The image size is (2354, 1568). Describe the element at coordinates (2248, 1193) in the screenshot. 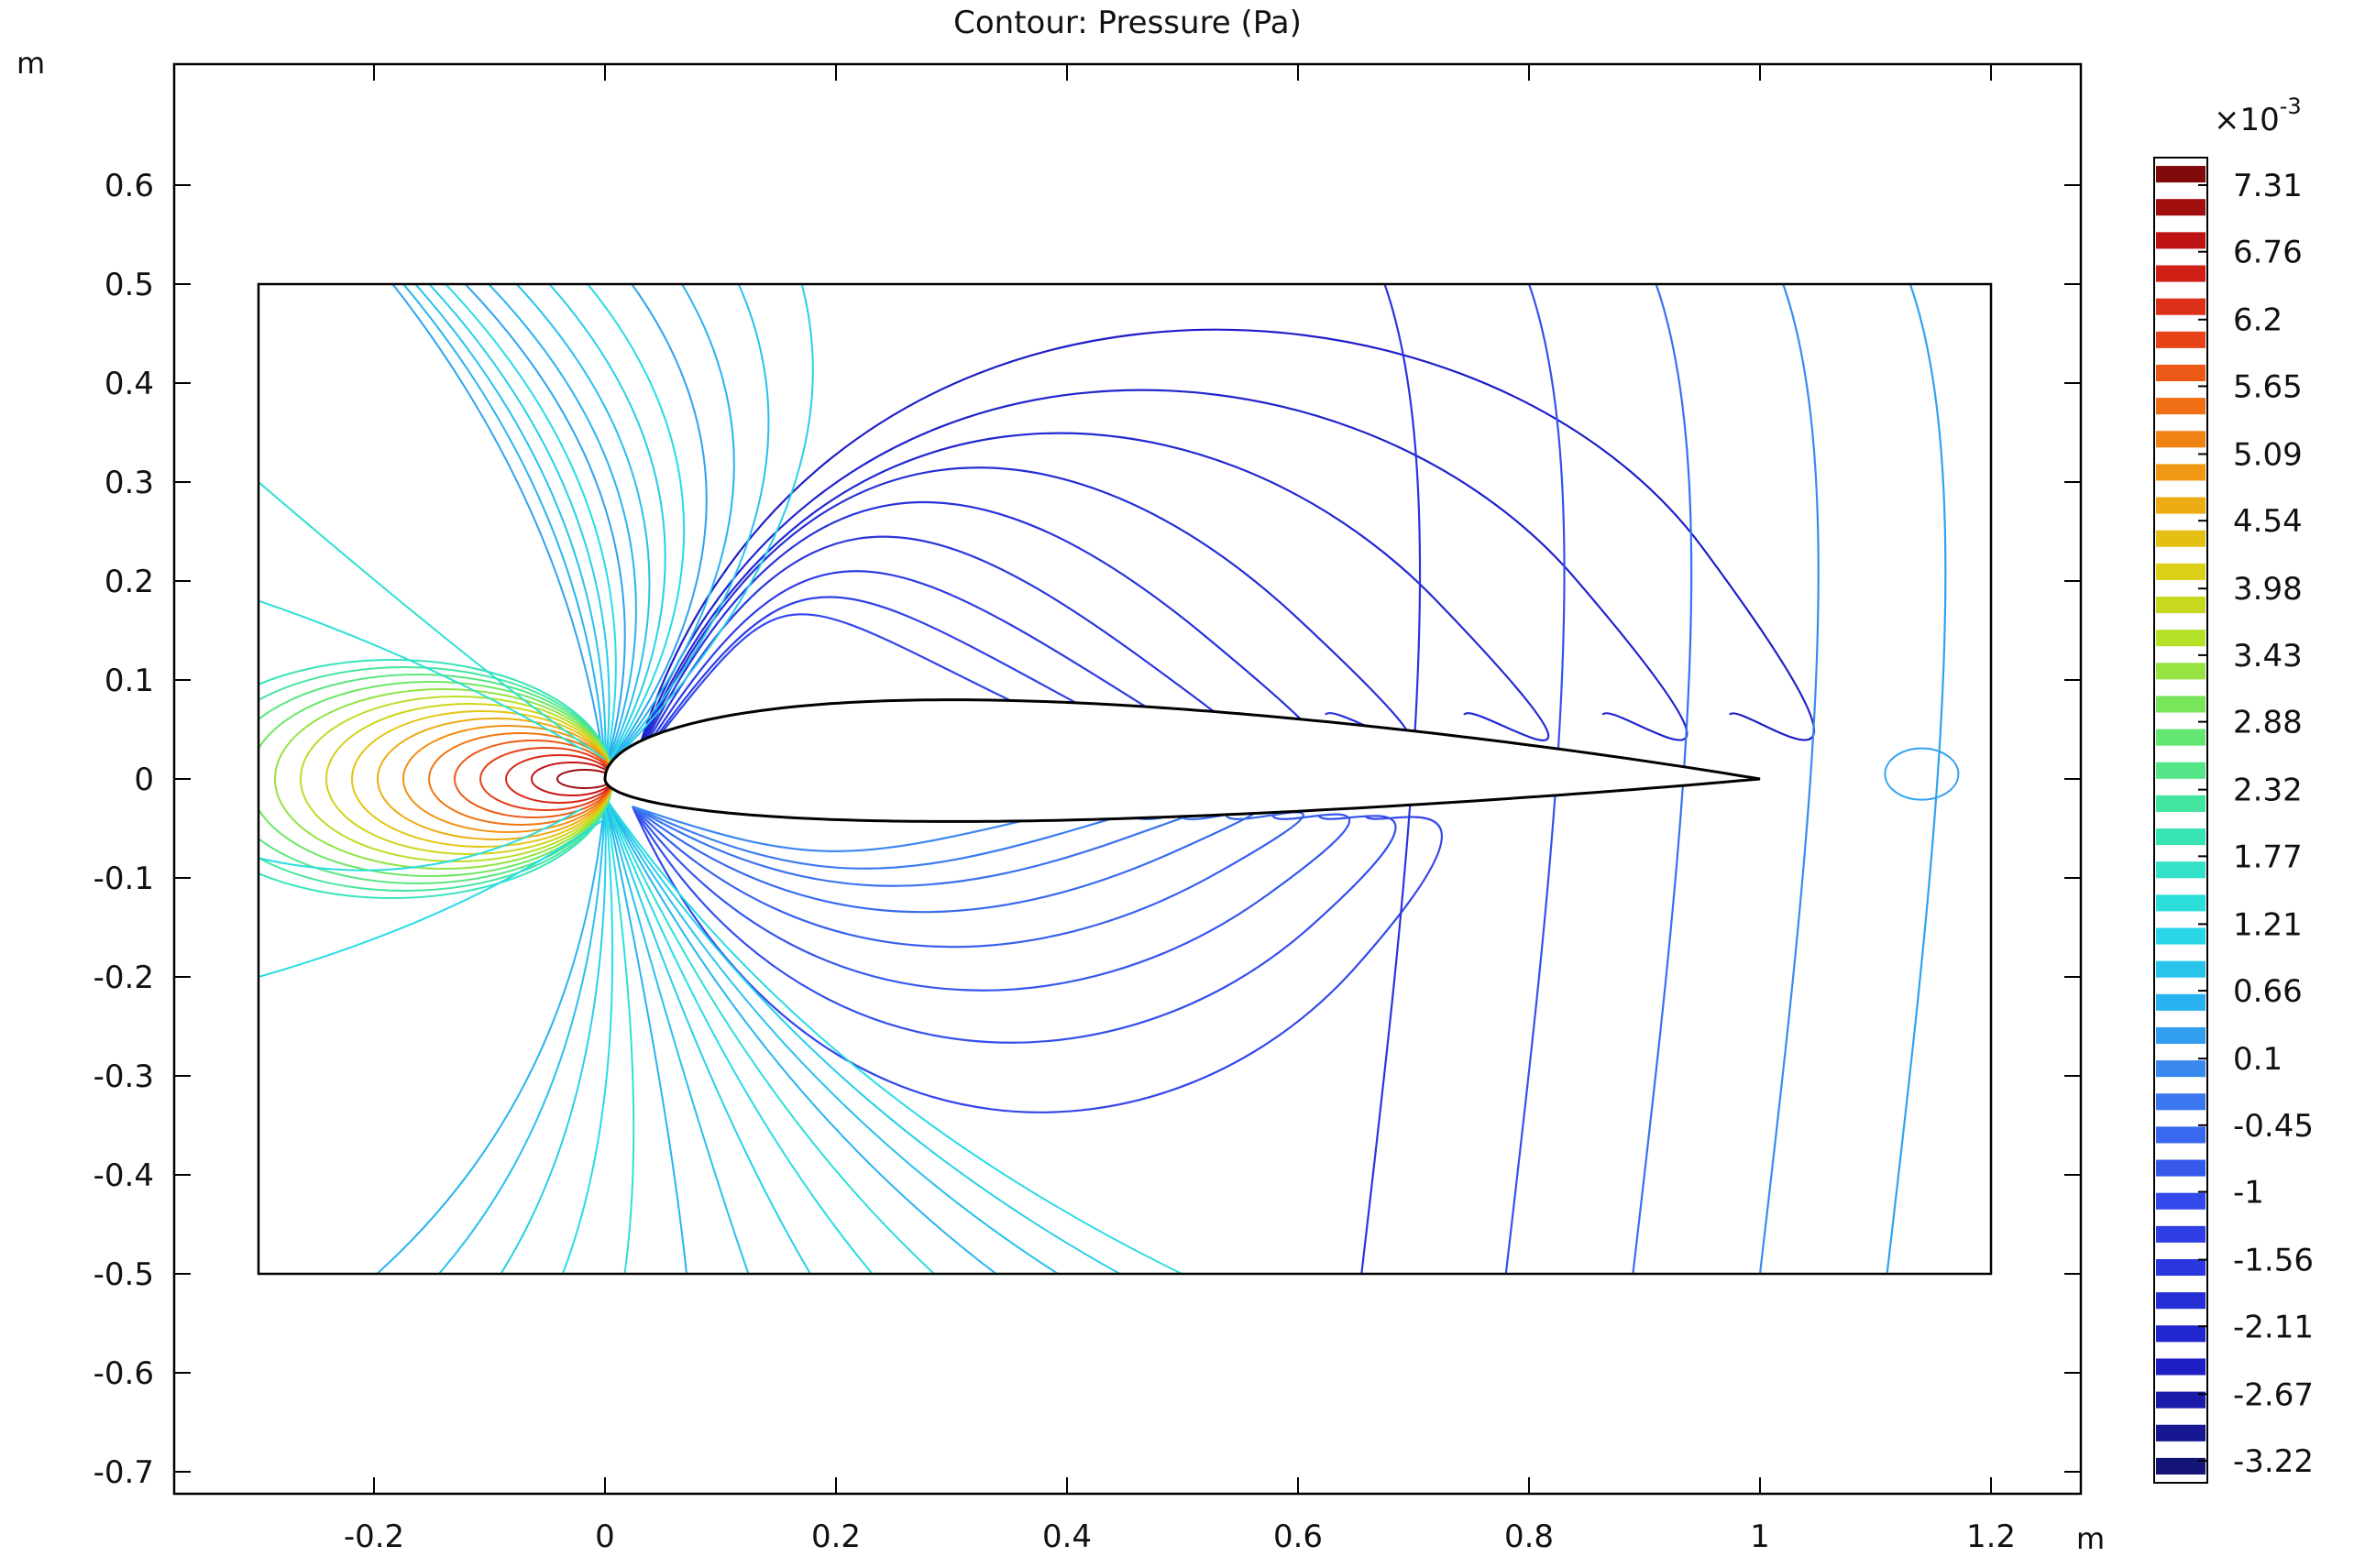

I see `colorbar-tick-label: -1` at that location.